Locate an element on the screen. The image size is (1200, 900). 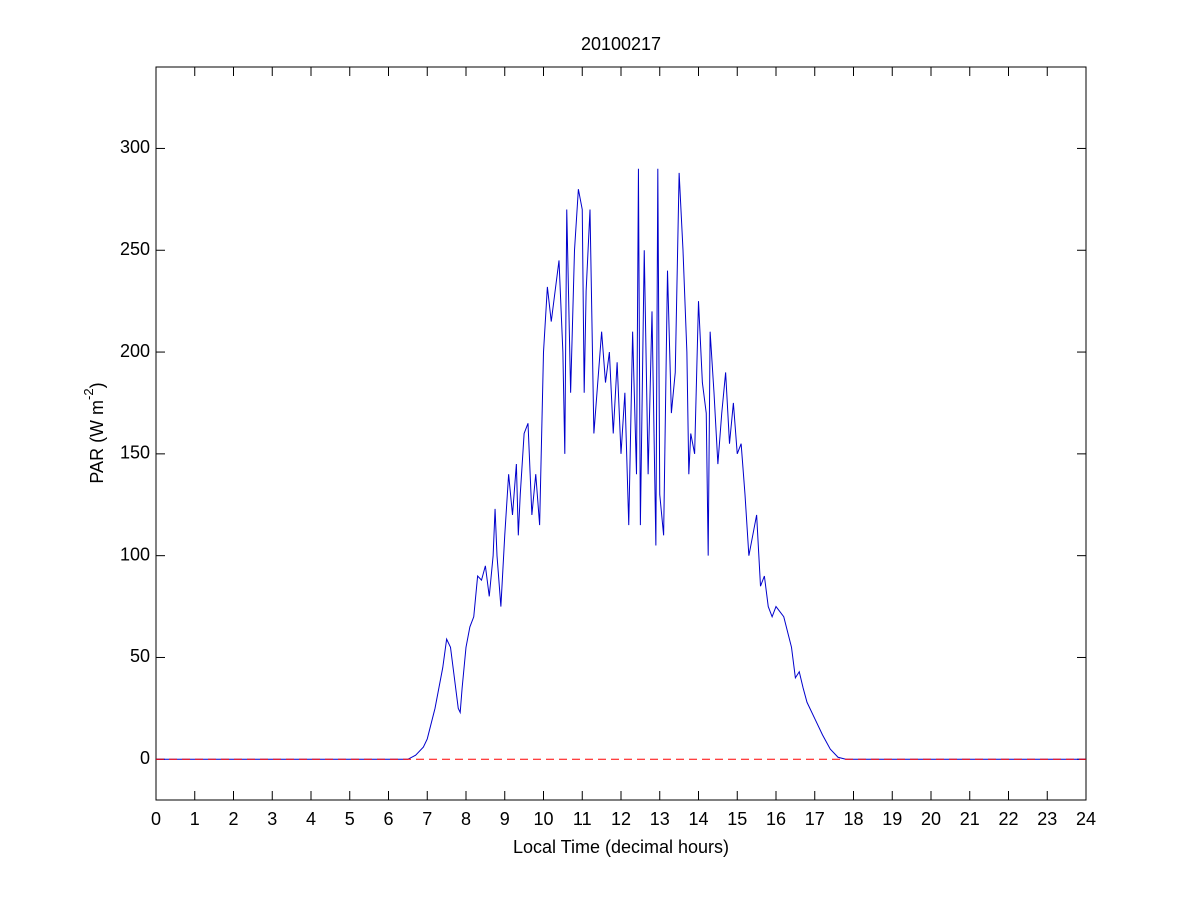
x-tick-label: 18 is located at coordinates (853, 819).